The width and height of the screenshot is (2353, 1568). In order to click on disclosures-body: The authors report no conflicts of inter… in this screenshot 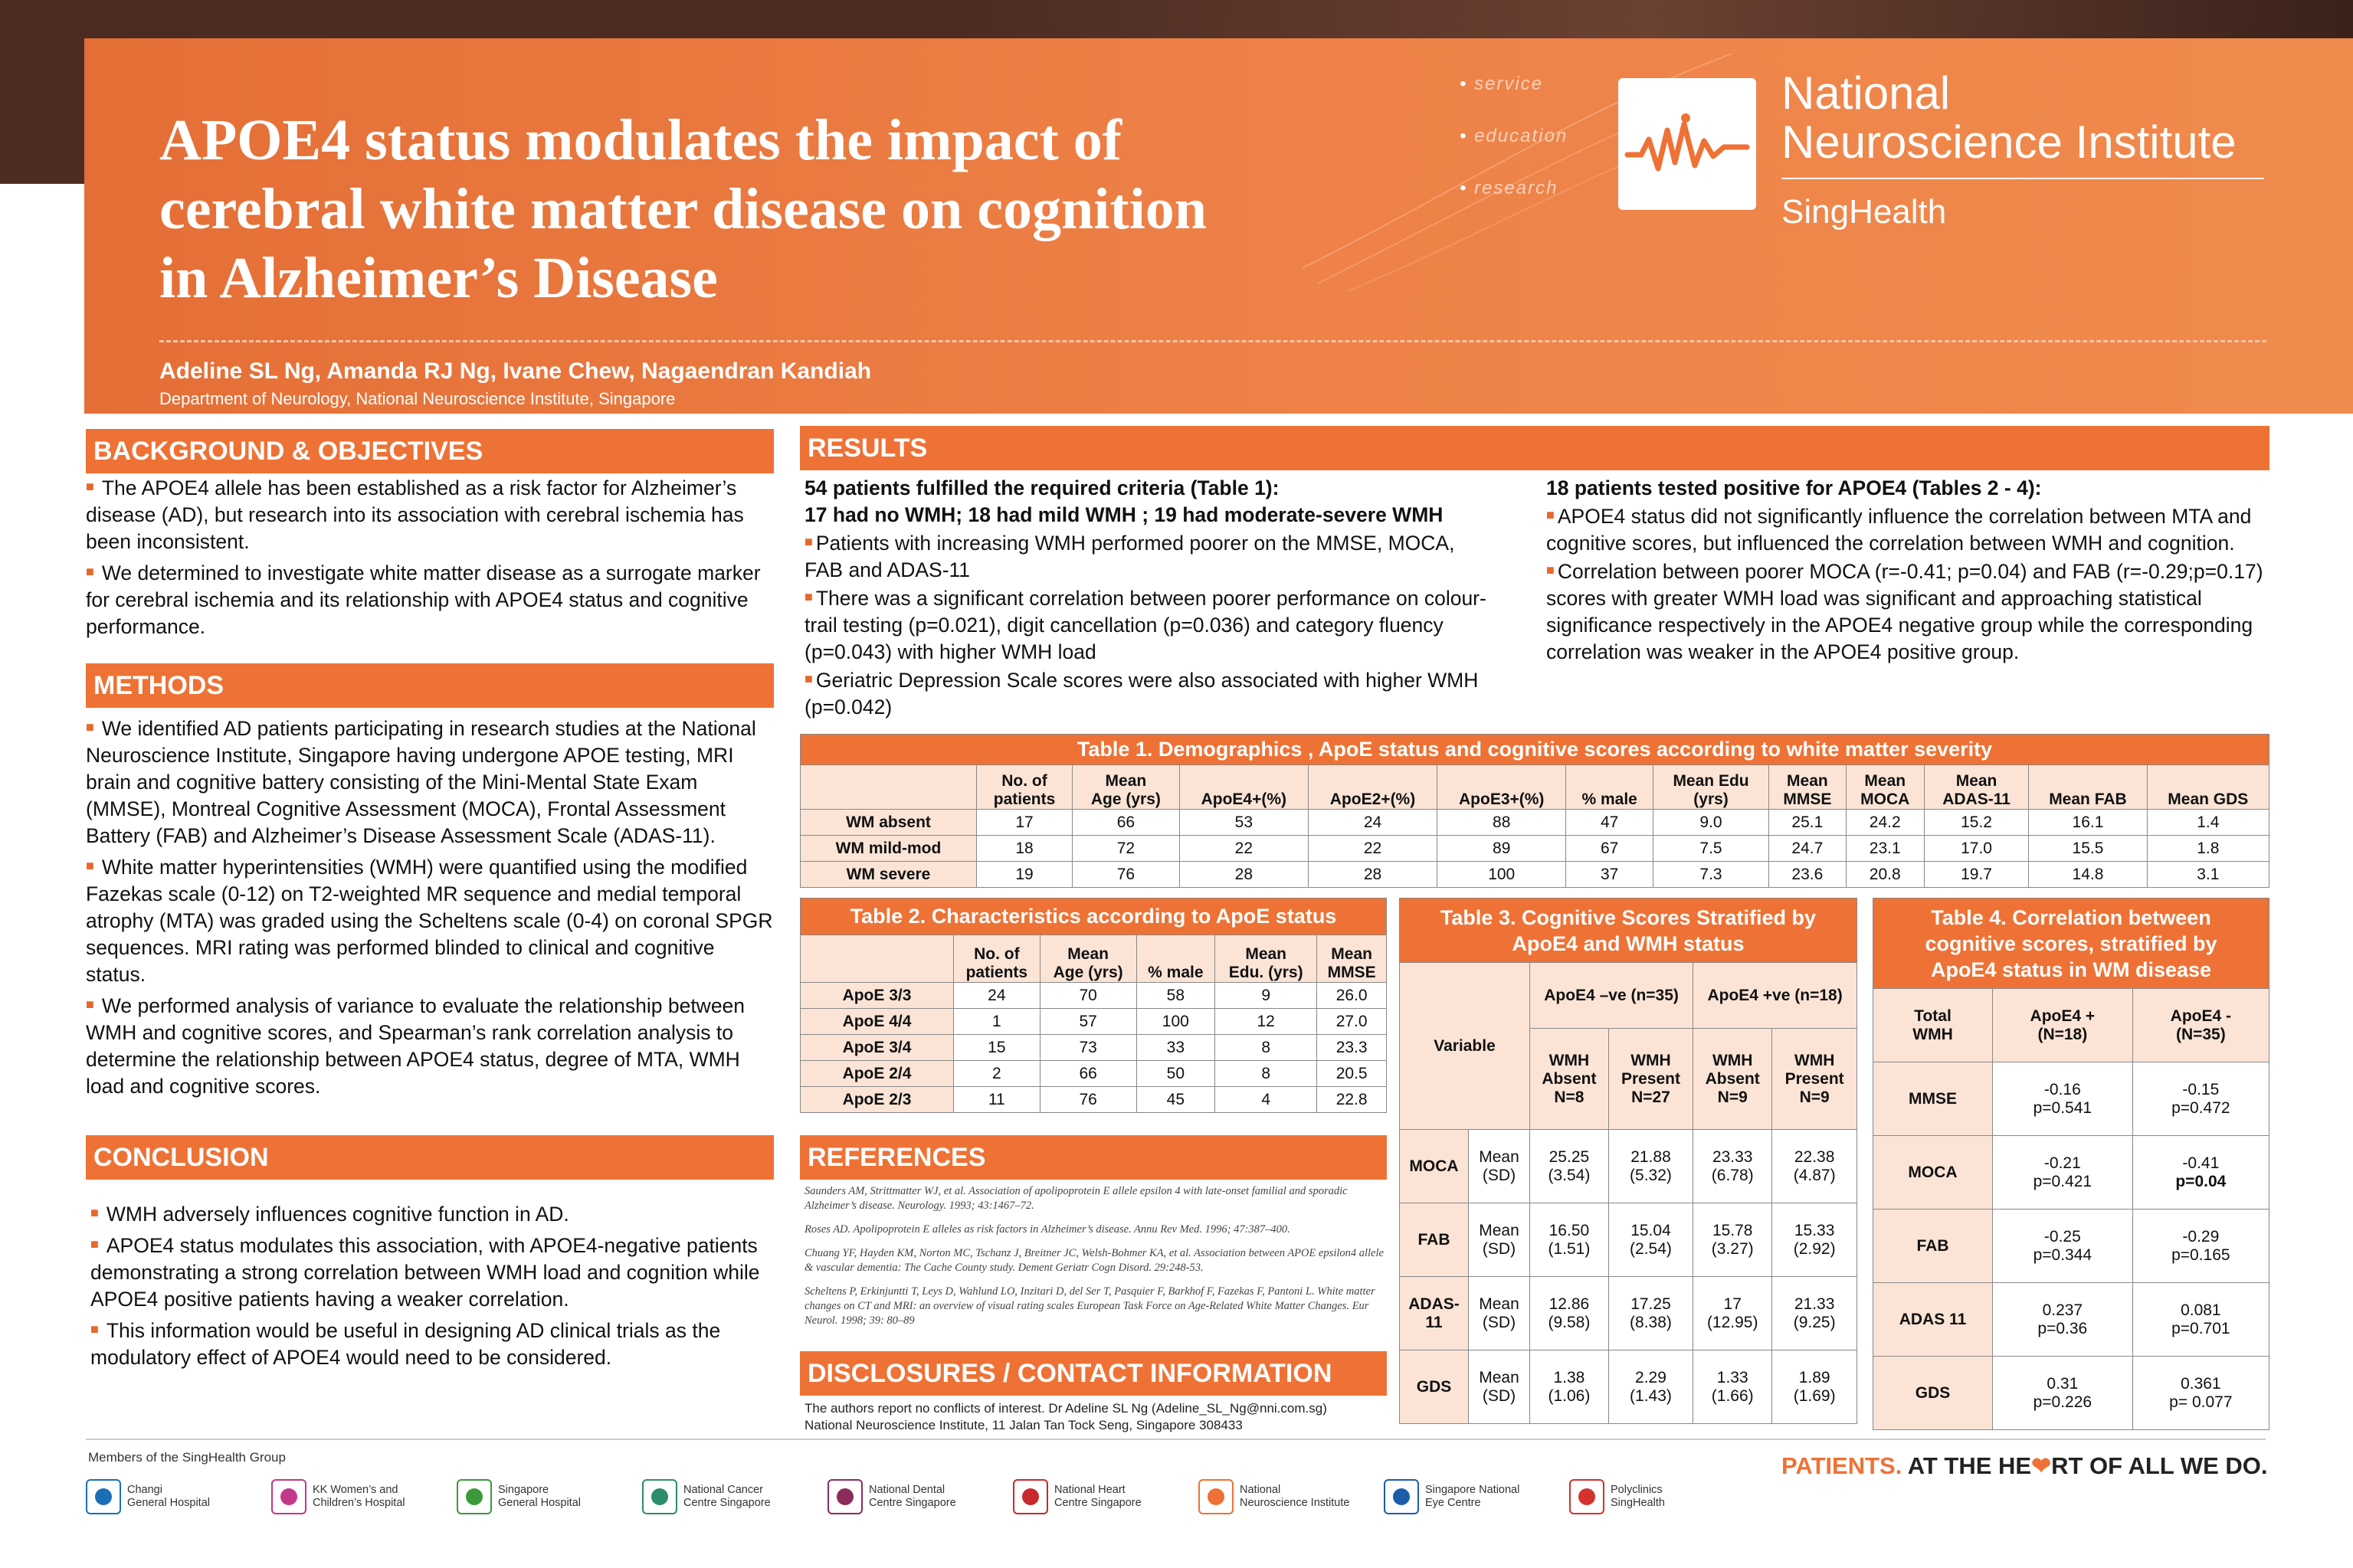, I will do `click(1066, 1417)`.